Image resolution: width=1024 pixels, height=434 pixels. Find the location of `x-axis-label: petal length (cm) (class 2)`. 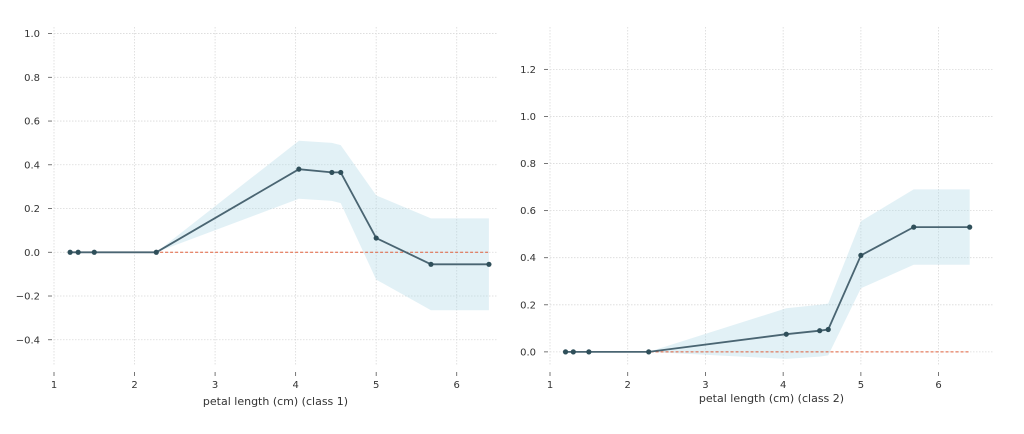

x-axis-label: petal length (cm) (class 2) is located at coordinates (771, 398).